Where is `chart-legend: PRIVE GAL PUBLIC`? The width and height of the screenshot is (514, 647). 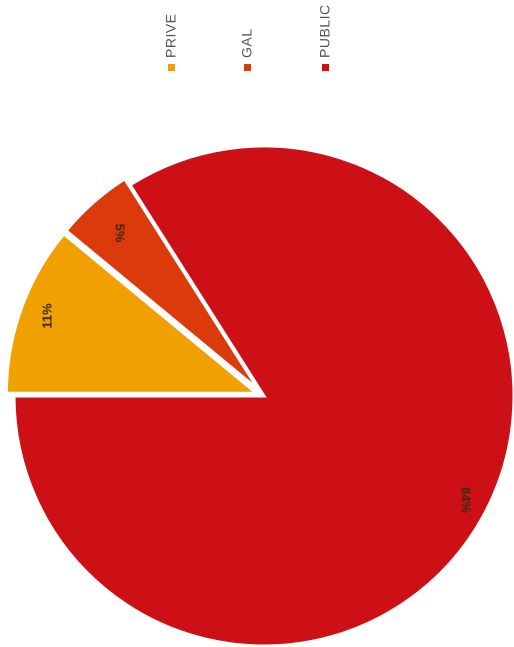
chart-legend: PRIVE GAL PUBLIC is located at coordinates (248, 37).